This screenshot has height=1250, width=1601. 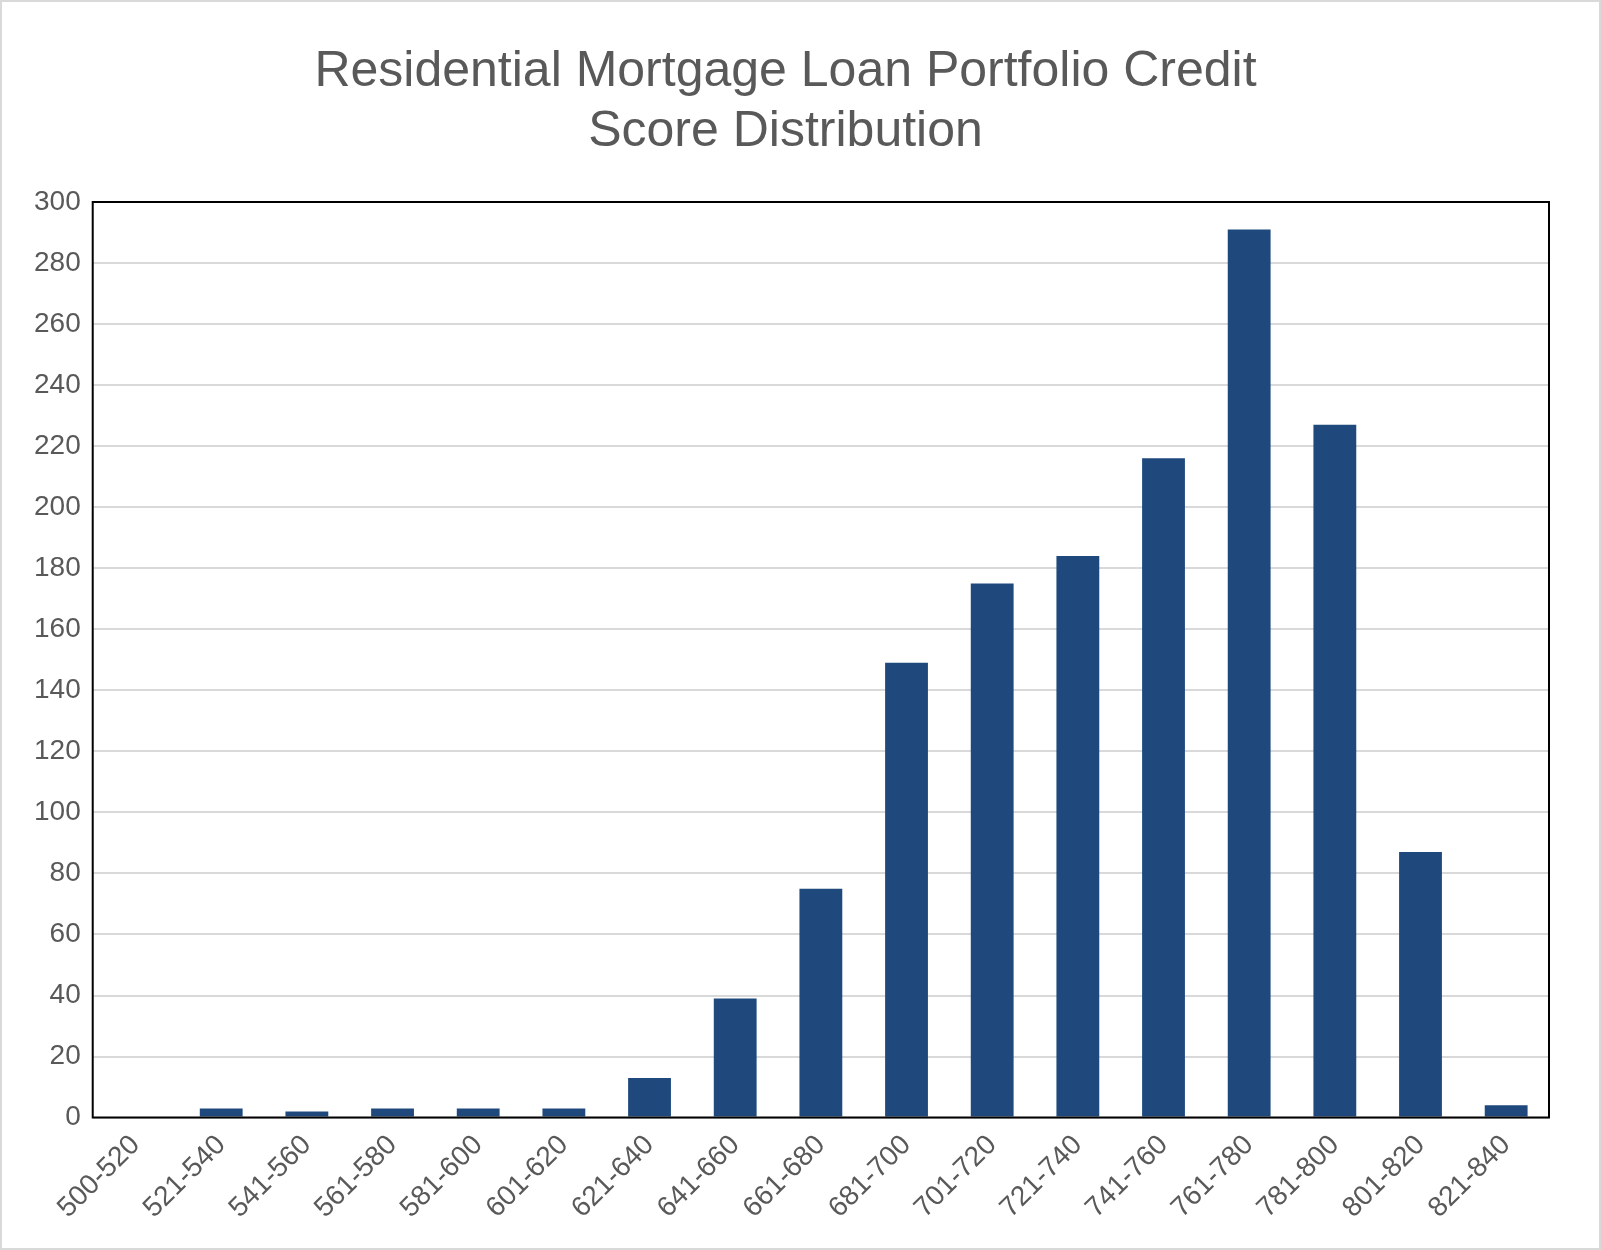 I want to click on y-tick-label: 180, so click(x=57, y=566).